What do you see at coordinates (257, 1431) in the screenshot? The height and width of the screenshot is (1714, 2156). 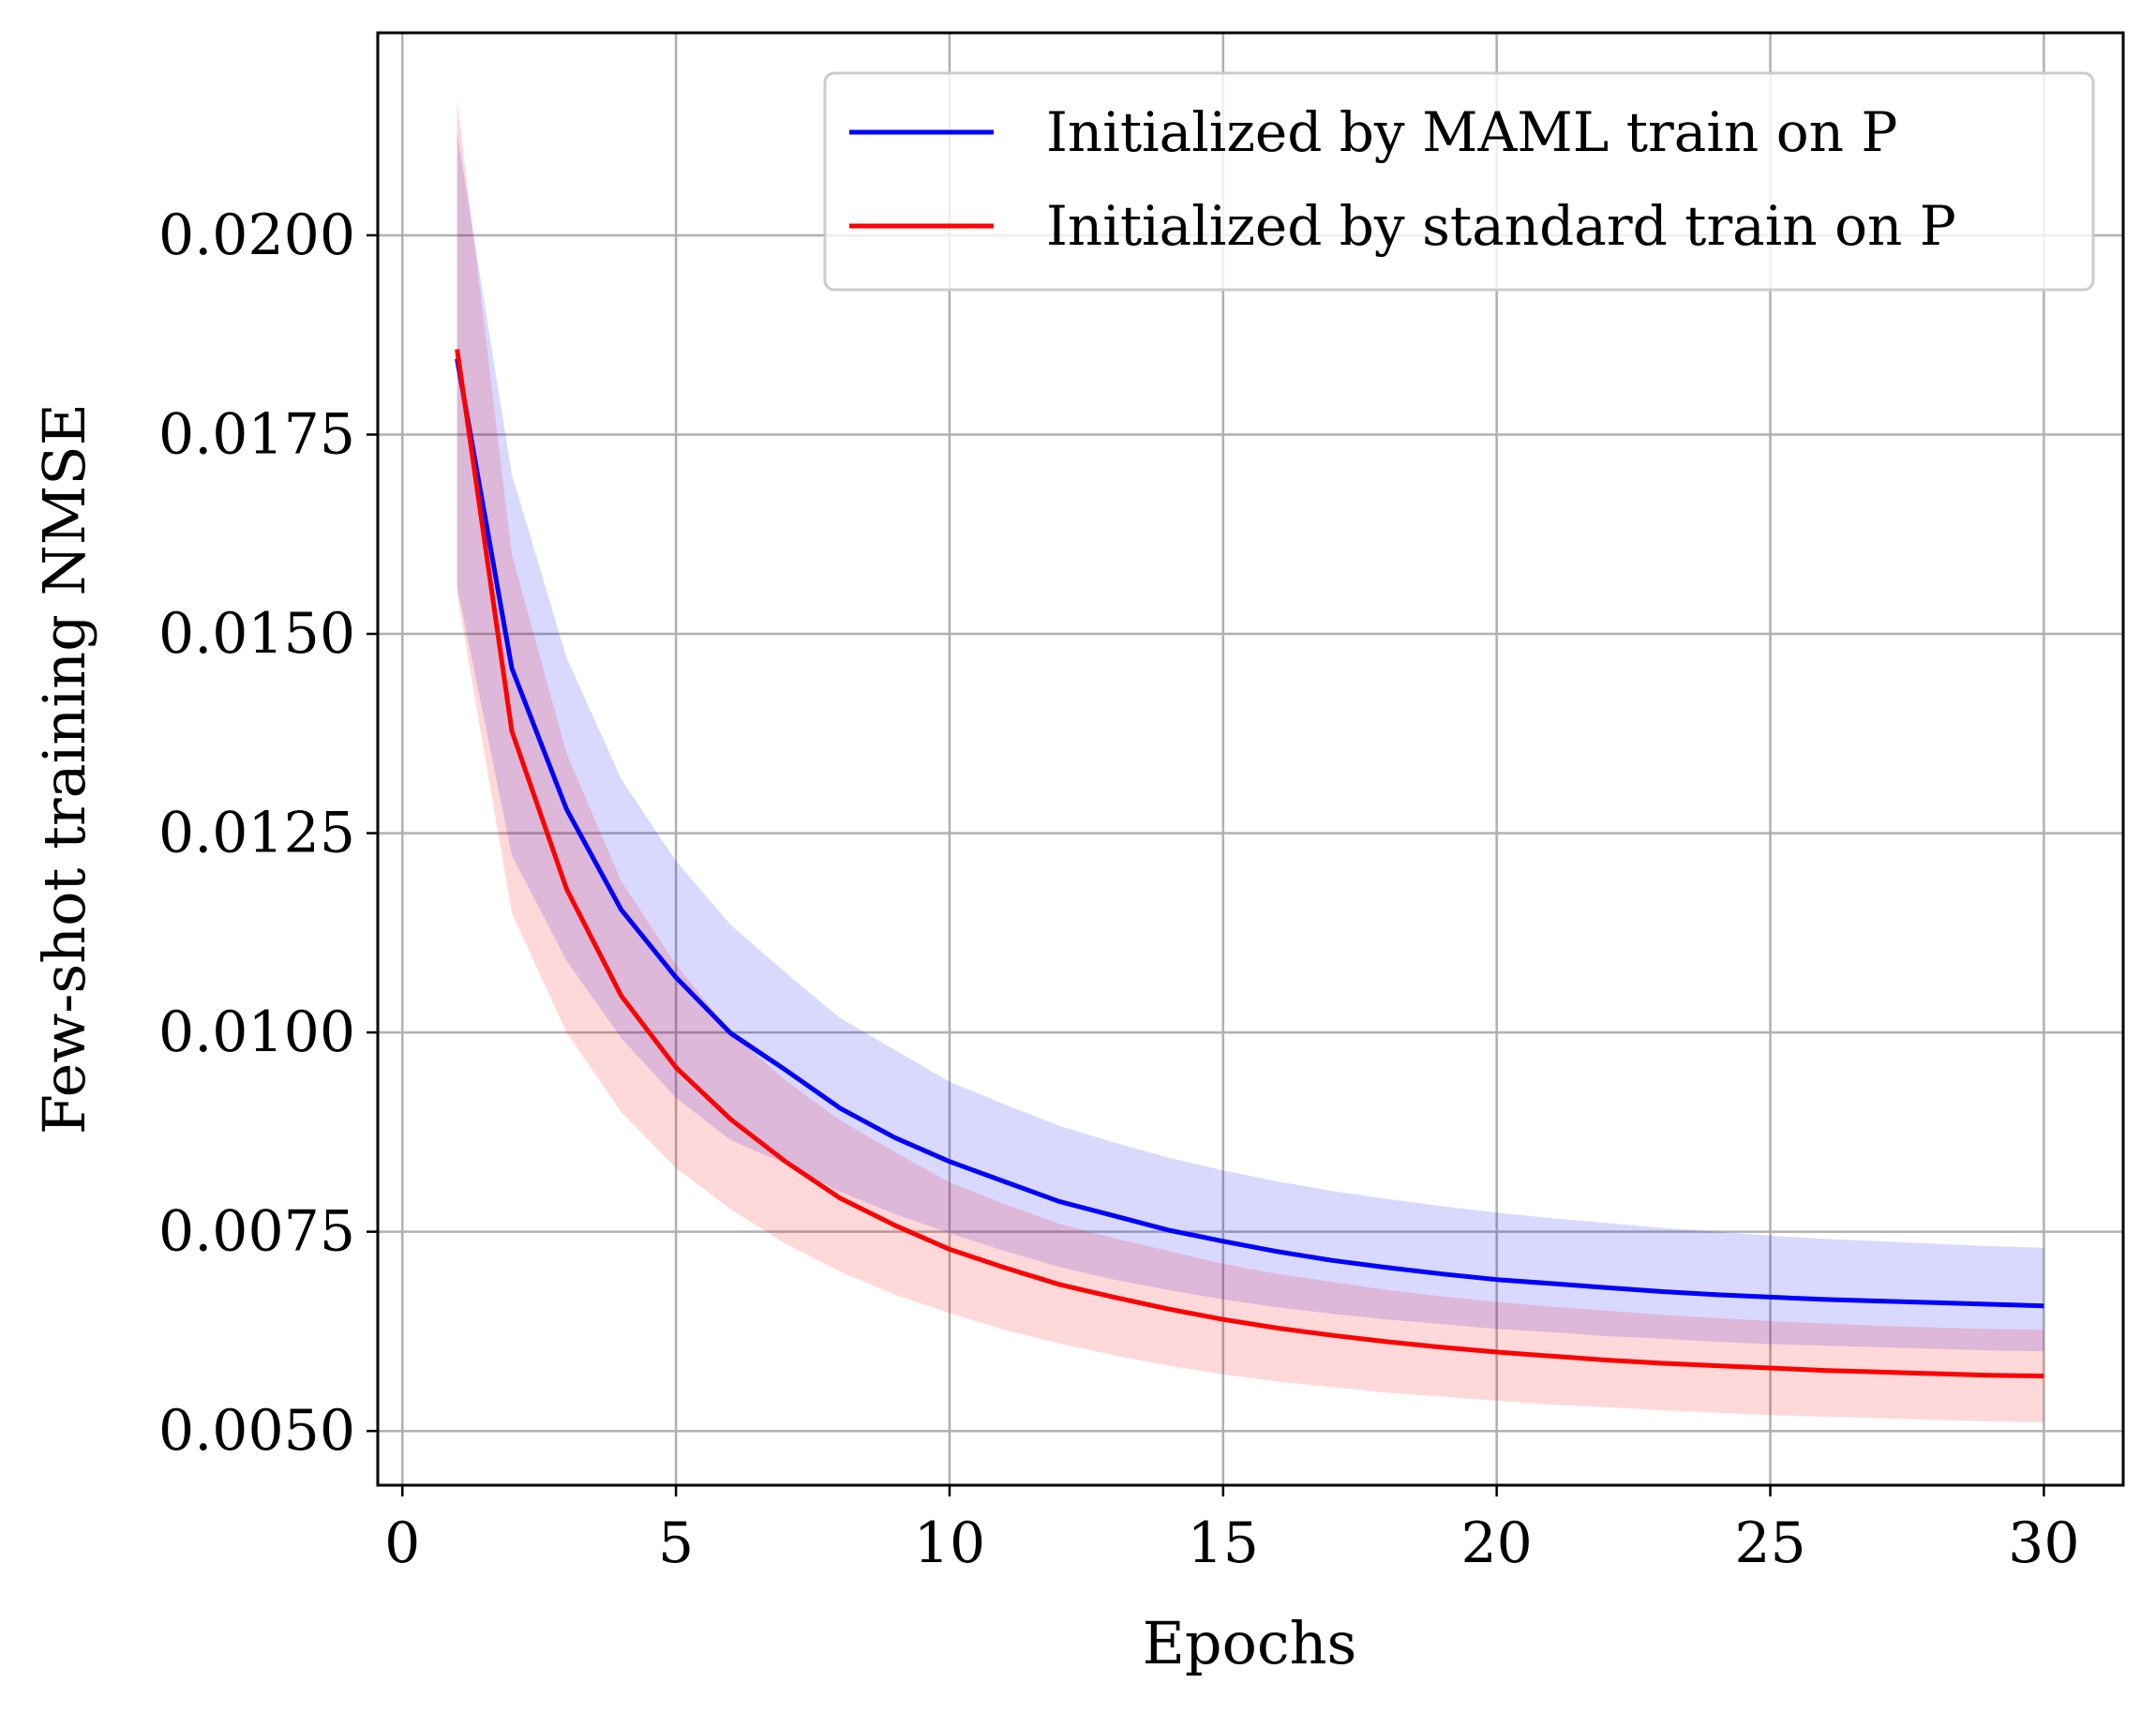 I see `y-tick-label: 0.0050` at bounding box center [257, 1431].